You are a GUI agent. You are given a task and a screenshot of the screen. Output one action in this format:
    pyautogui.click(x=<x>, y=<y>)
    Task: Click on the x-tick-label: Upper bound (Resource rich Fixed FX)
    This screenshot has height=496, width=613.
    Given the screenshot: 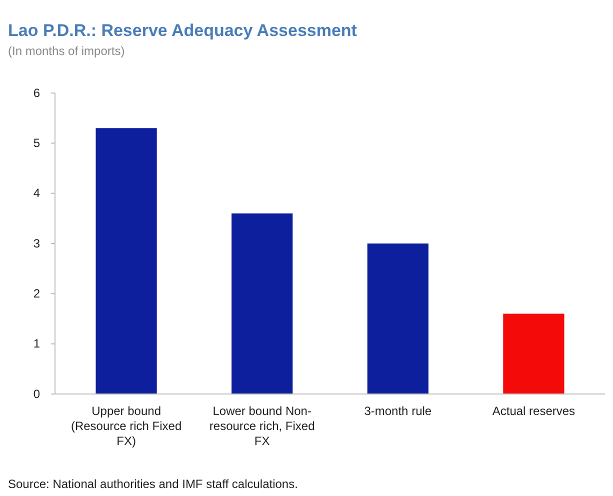 What is the action you would take?
    pyautogui.click(x=126, y=426)
    